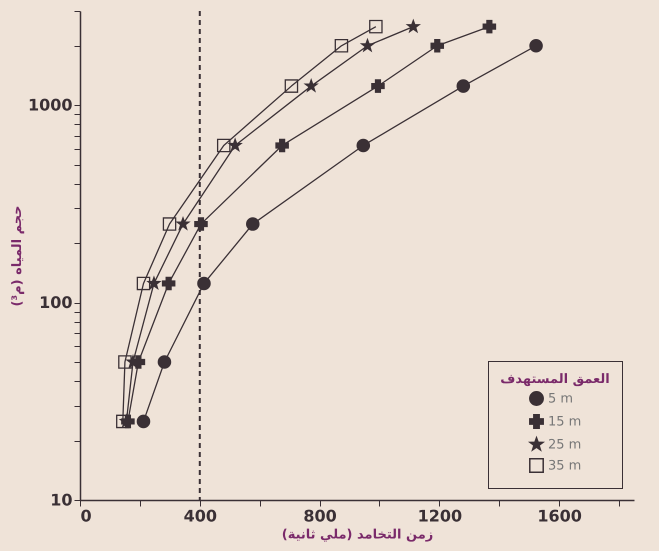 The image size is (659, 551). Describe the element at coordinates (61, 500) in the screenshot. I see `y-tick-label: 10` at that location.